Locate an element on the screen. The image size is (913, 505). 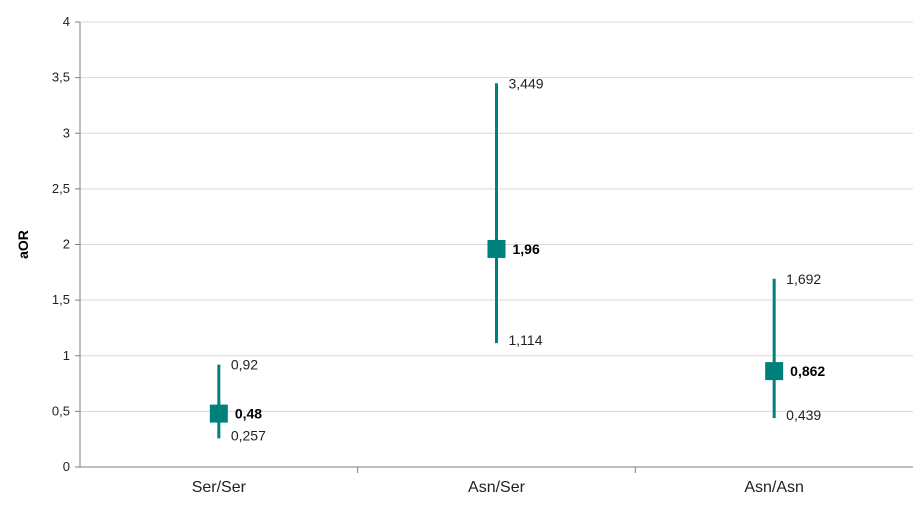
x-category-label: Asn/Ser is located at coordinates (497, 487).